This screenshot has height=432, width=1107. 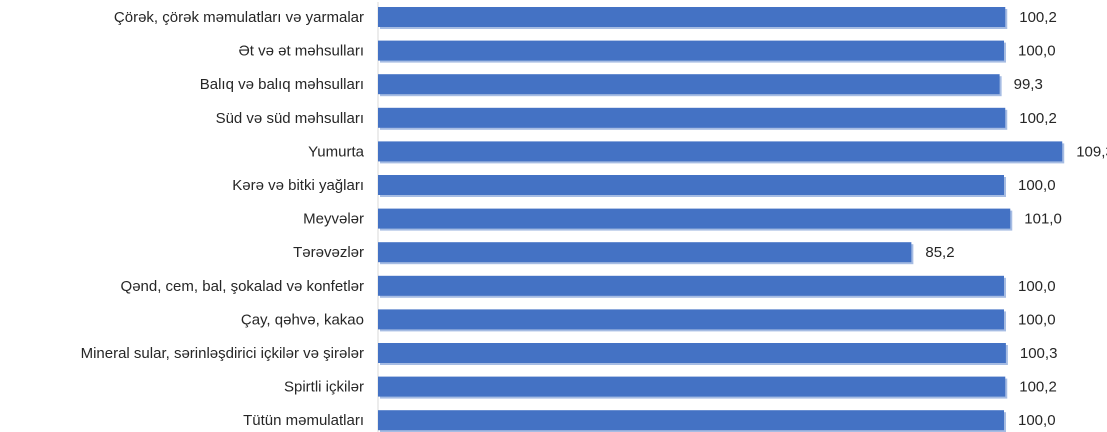 I want to click on category-label: Tərəvəzlər, so click(x=328, y=252).